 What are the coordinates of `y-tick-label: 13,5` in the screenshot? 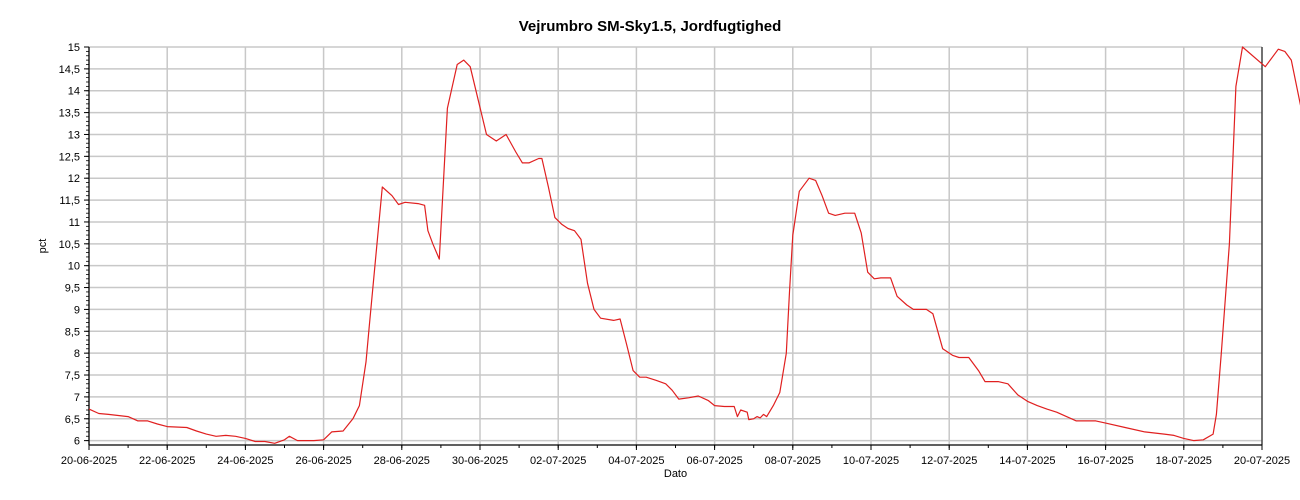 It's located at (69, 114).